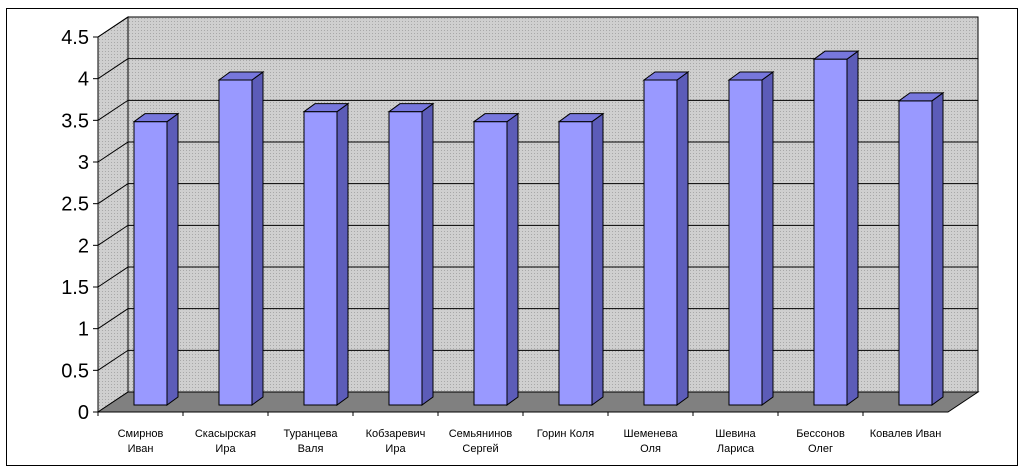 This screenshot has width=1030, height=475. Describe the element at coordinates (481, 434) in the screenshot. I see `x-tick-label: Семьянинов` at that location.